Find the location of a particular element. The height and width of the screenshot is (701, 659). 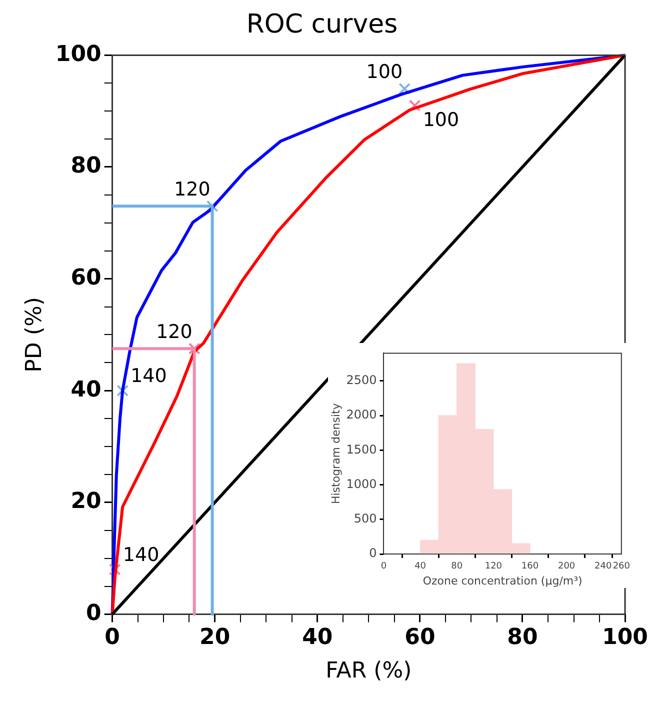

y-axis-title: PD (%) is located at coordinates (34, 334).